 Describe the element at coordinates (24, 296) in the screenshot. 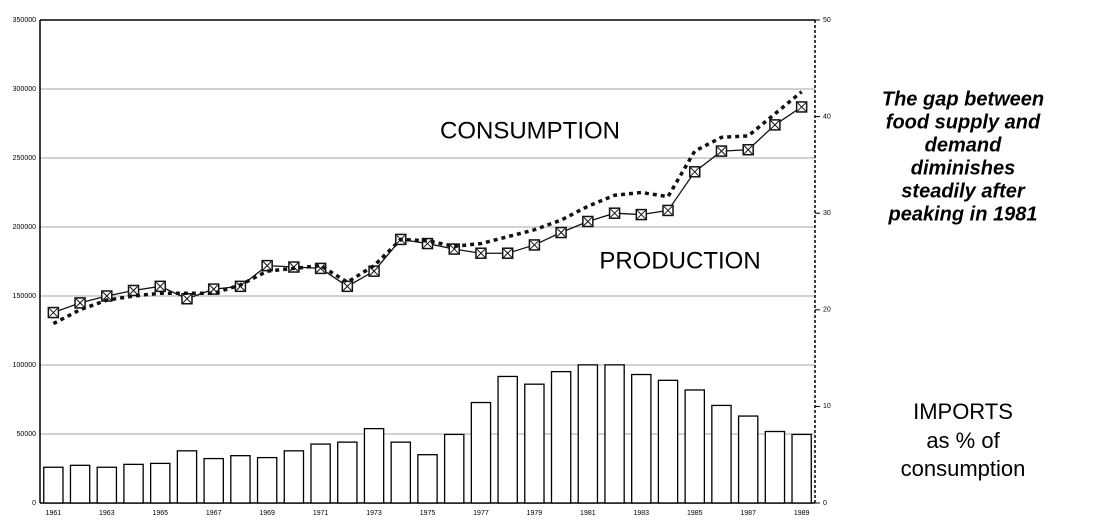

I see `y-tick-label: 150000` at that location.